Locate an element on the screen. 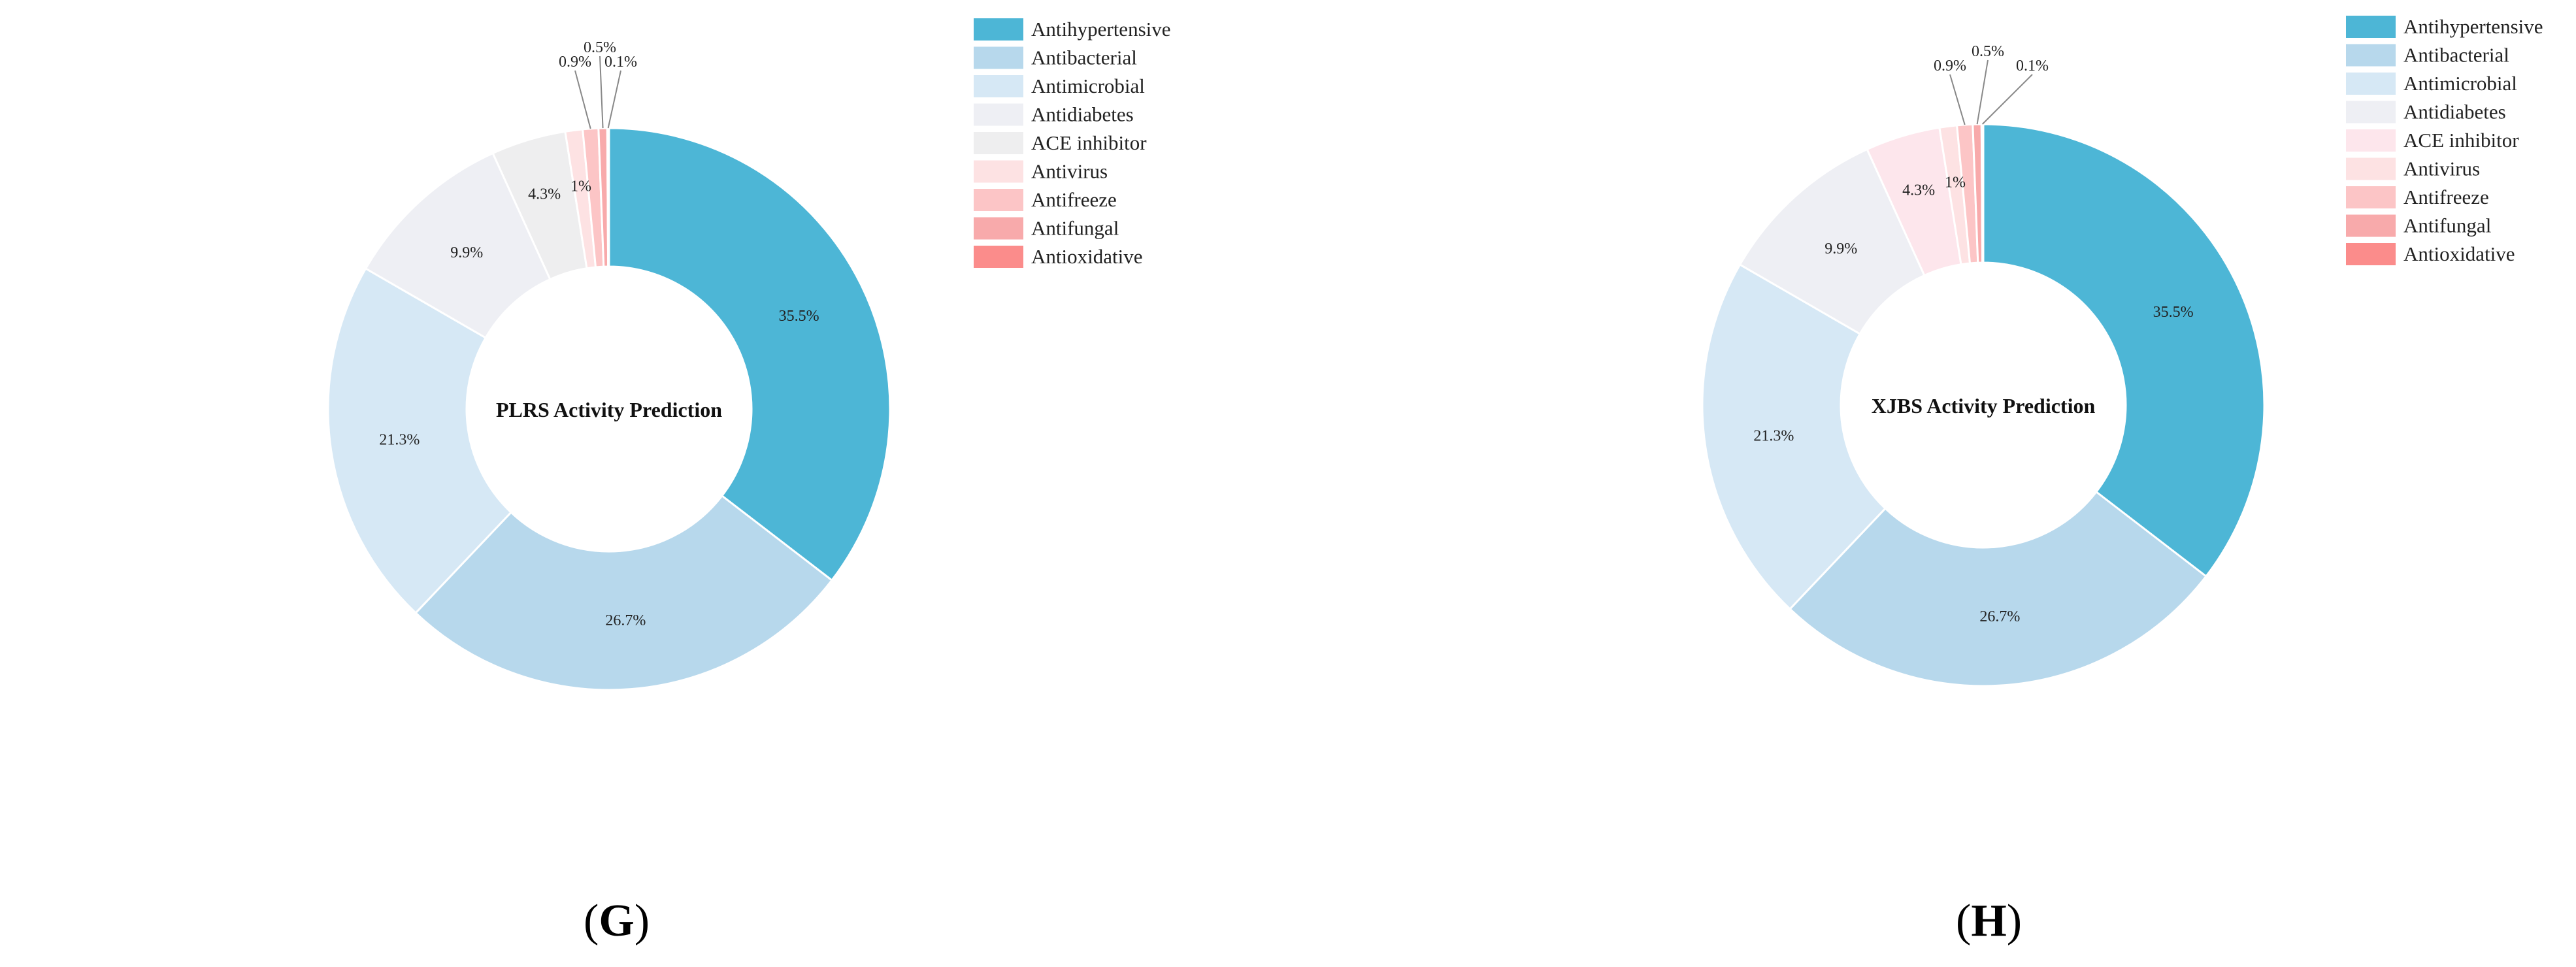  panel-label-h: (H) is located at coordinates (1989, 921).